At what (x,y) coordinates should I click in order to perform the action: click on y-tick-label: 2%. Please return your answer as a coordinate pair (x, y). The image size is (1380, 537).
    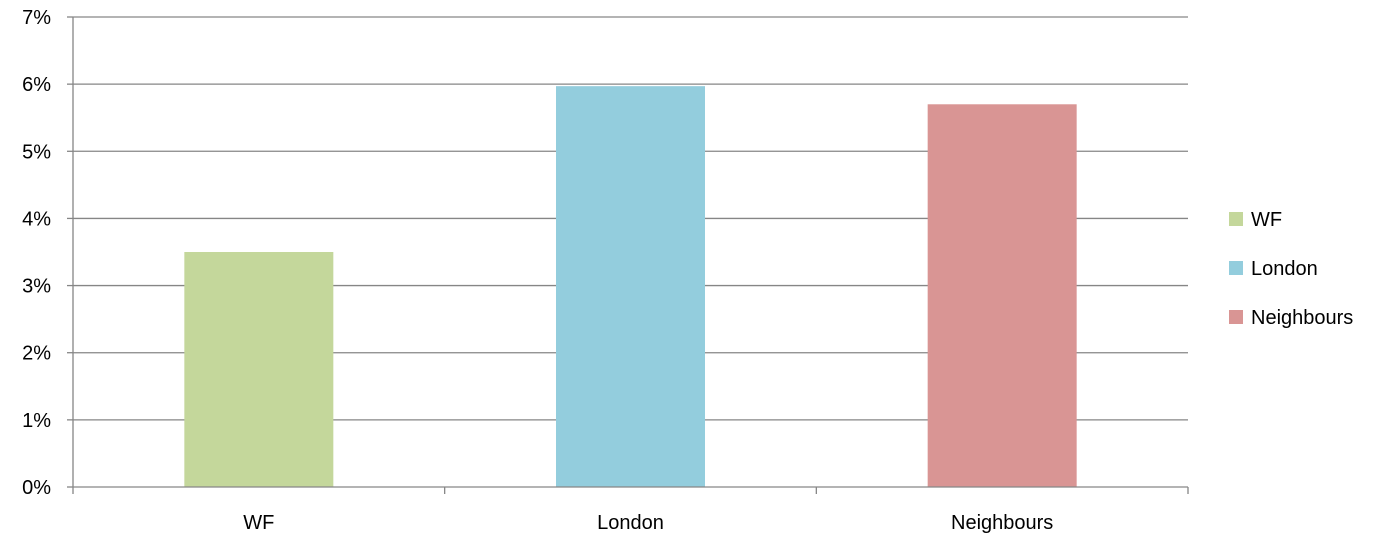
    Looking at the image, I should click on (36, 354).